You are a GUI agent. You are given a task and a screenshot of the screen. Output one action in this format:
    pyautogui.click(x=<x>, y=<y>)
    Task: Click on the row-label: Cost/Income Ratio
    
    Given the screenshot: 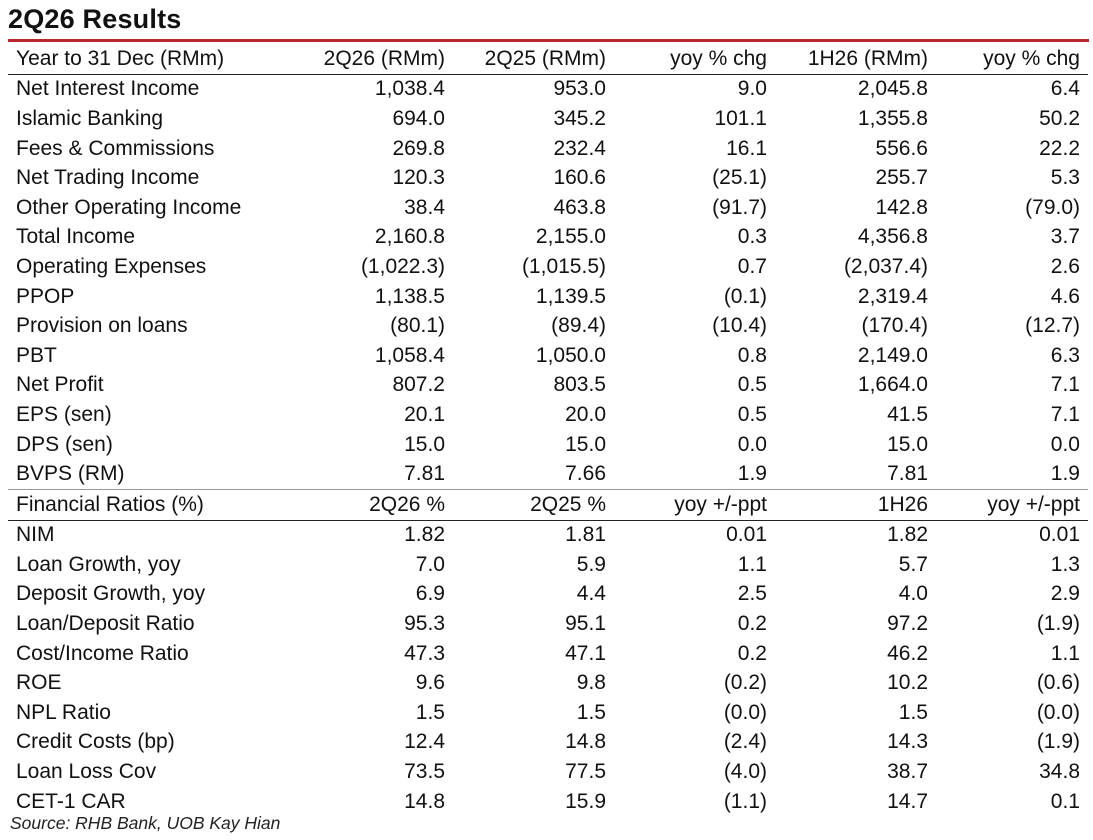 What is the action you would take?
    pyautogui.click(x=102, y=653)
    